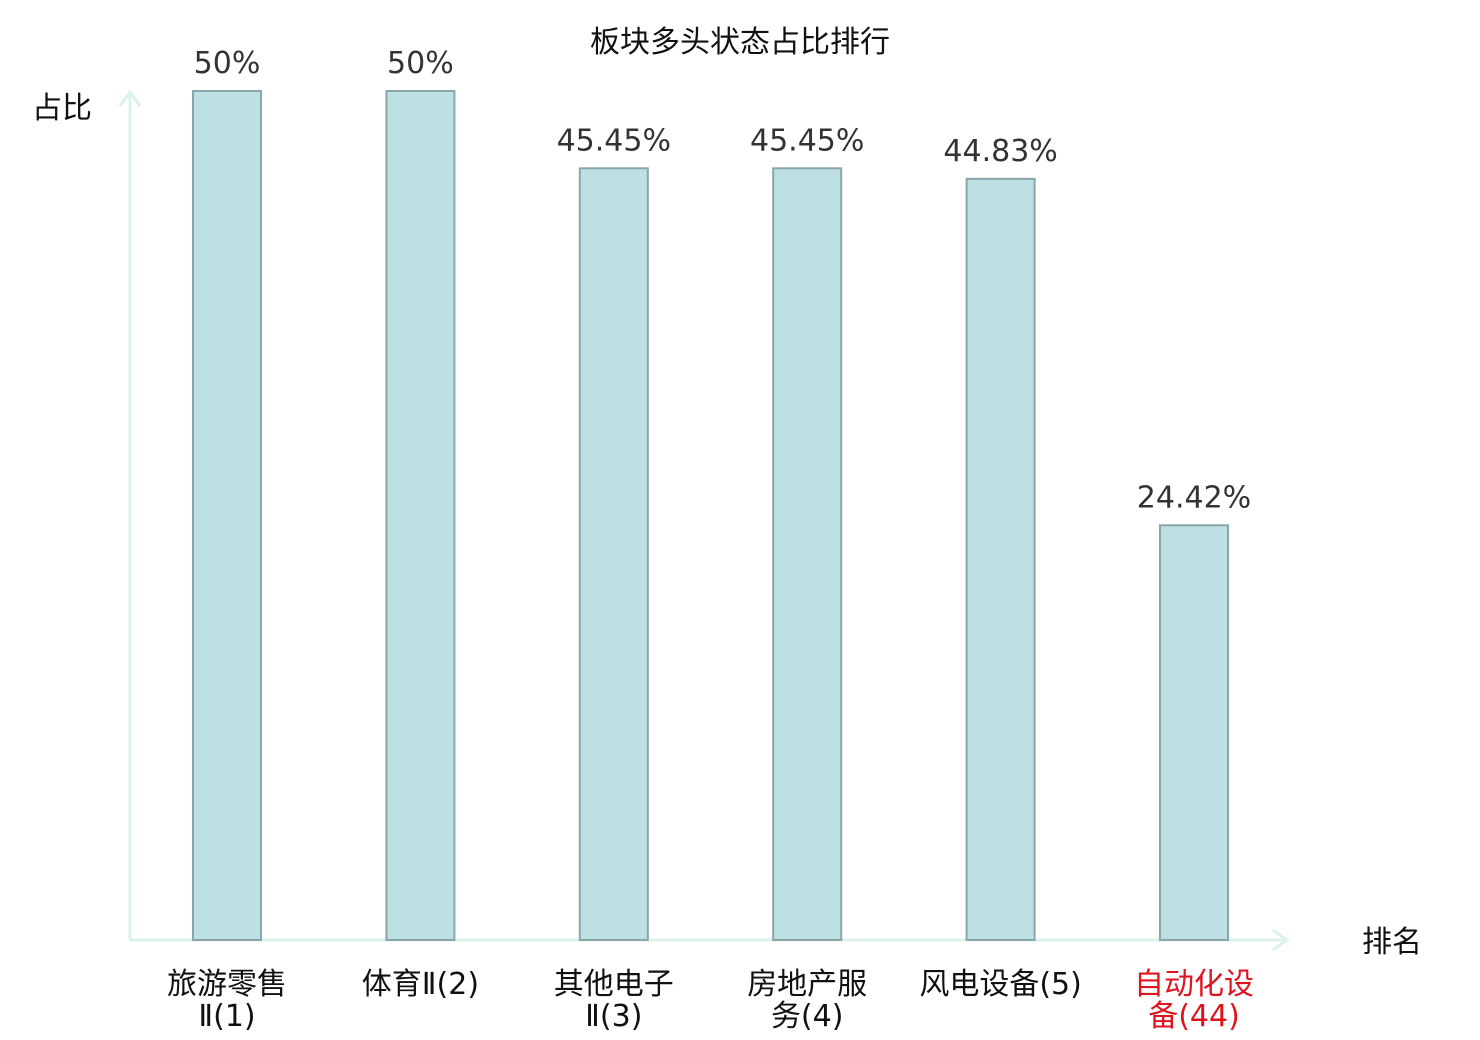 The width and height of the screenshot is (1480, 1040). Describe the element at coordinates (740, 42) in the screenshot. I see `chart-title: 板块多头状态占比排行` at that location.